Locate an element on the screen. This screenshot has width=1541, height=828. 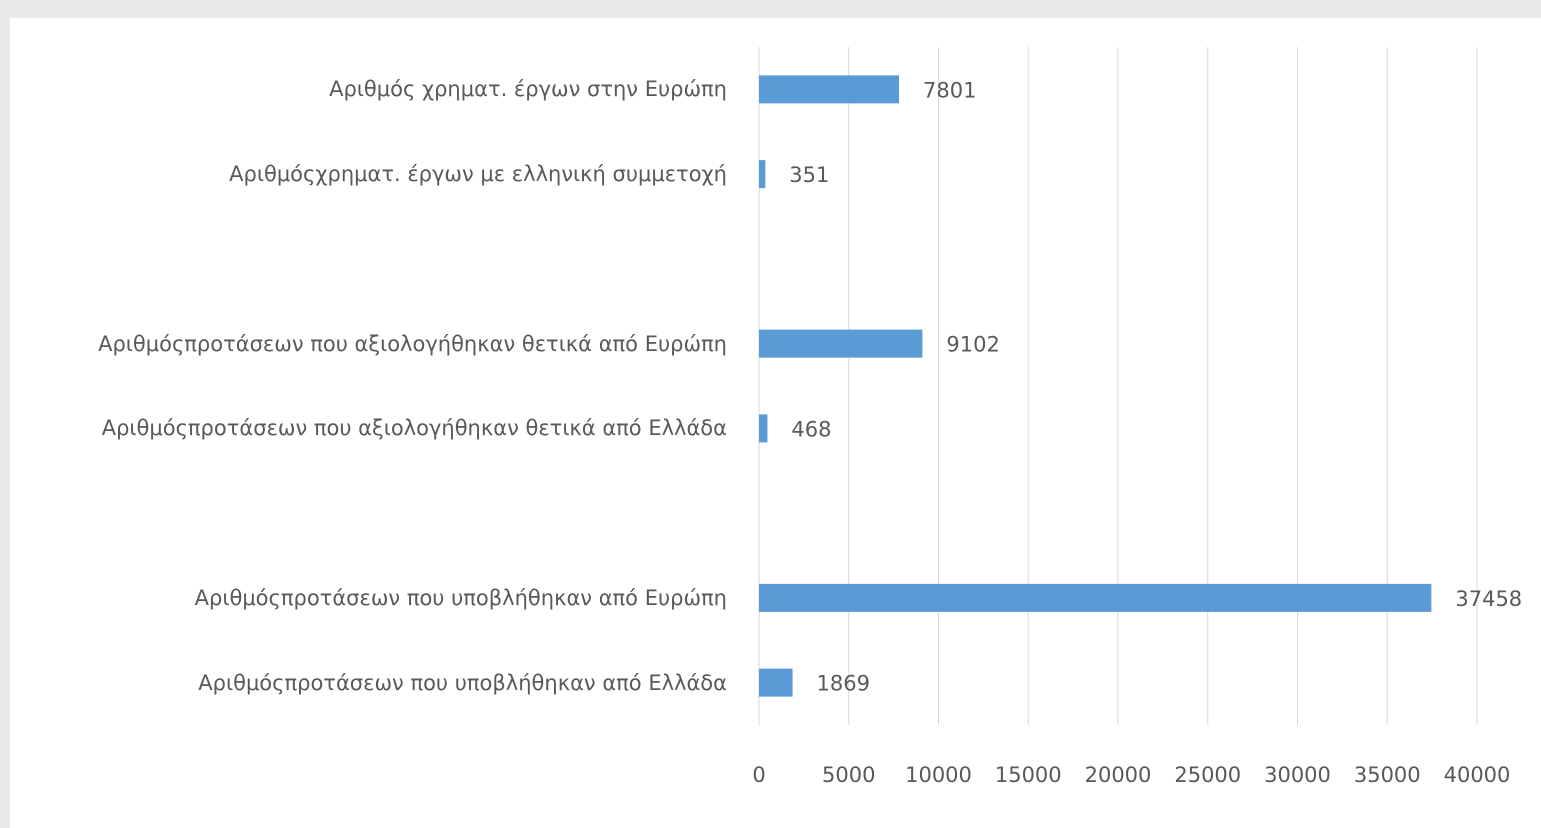
x-tick-label: 5000 is located at coordinates (848, 775).